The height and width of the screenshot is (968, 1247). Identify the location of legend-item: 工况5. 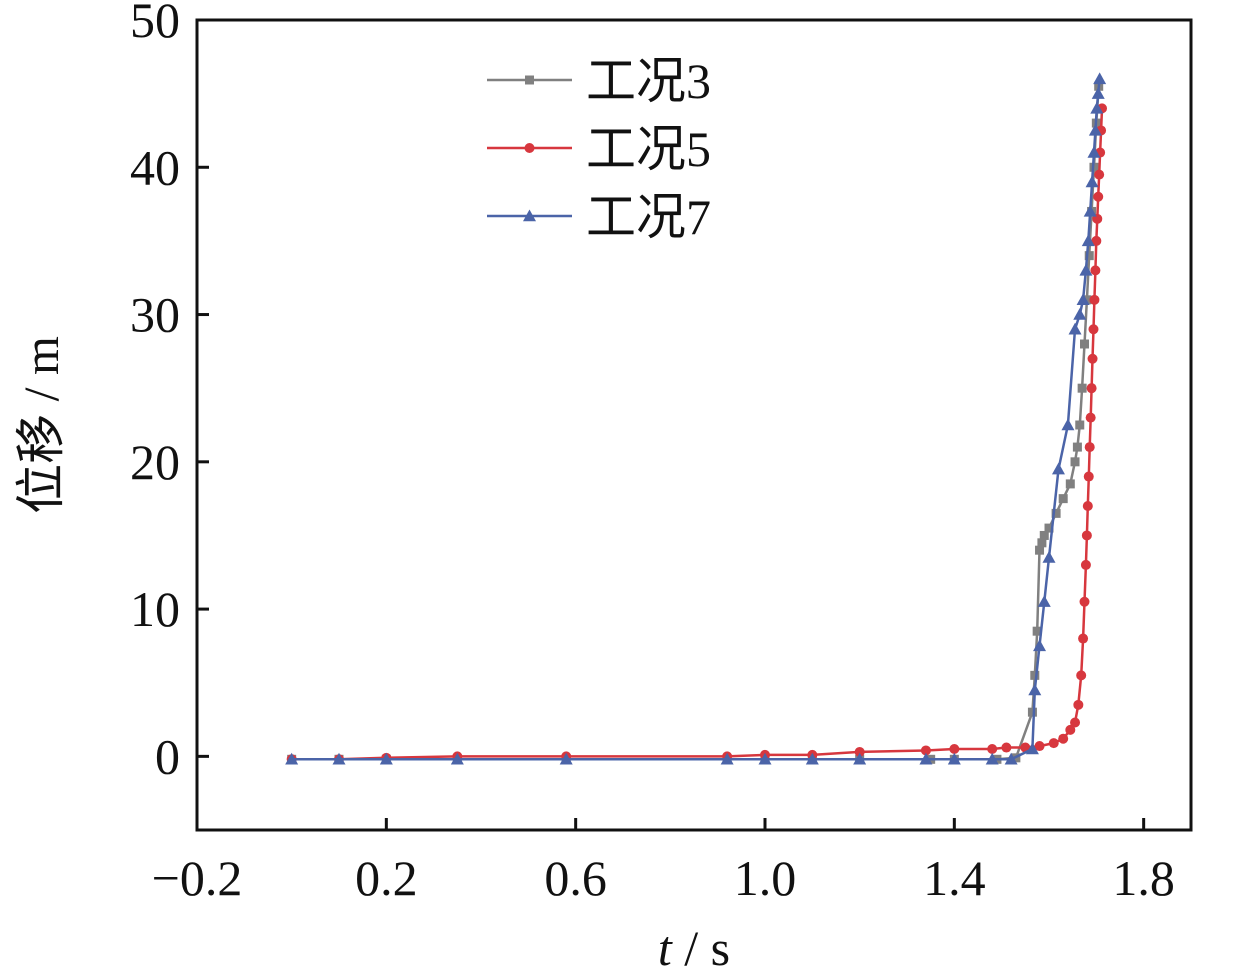
(599, 149).